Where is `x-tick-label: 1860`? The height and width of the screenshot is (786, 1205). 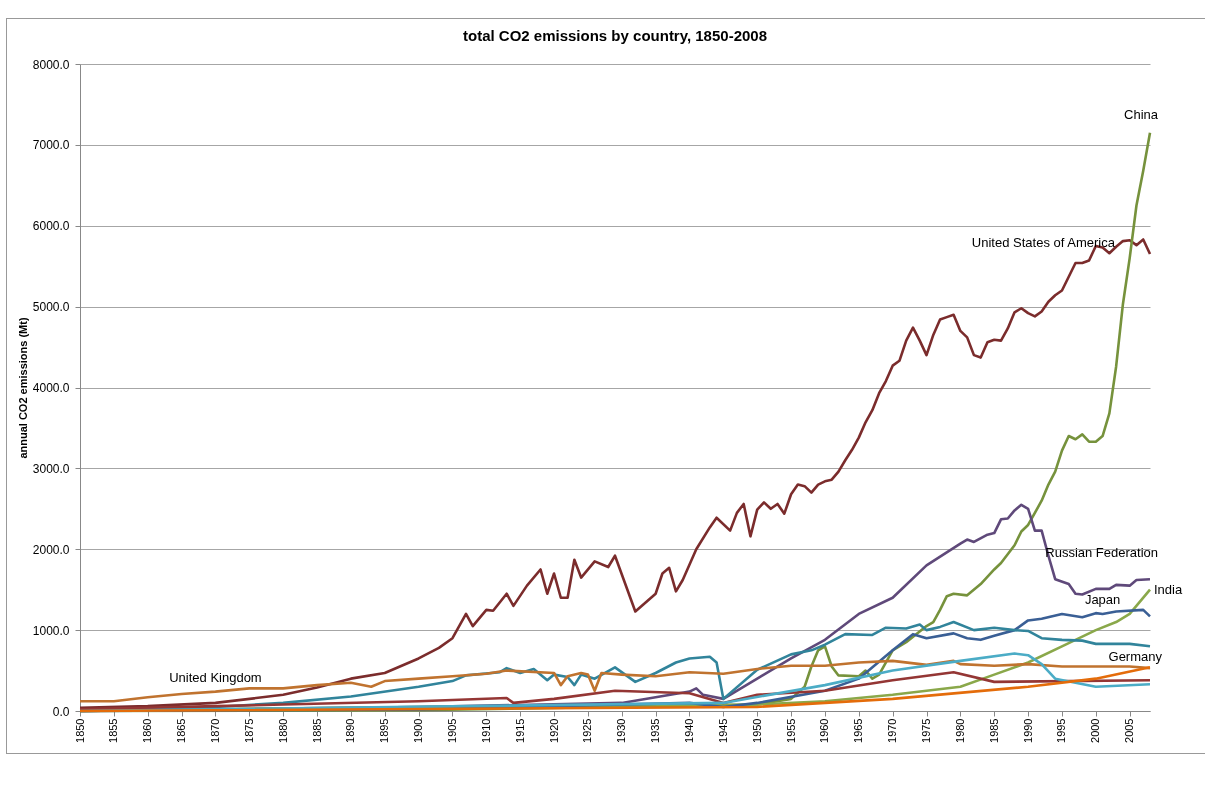 x-tick-label: 1860 is located at coordinates (147, 730).